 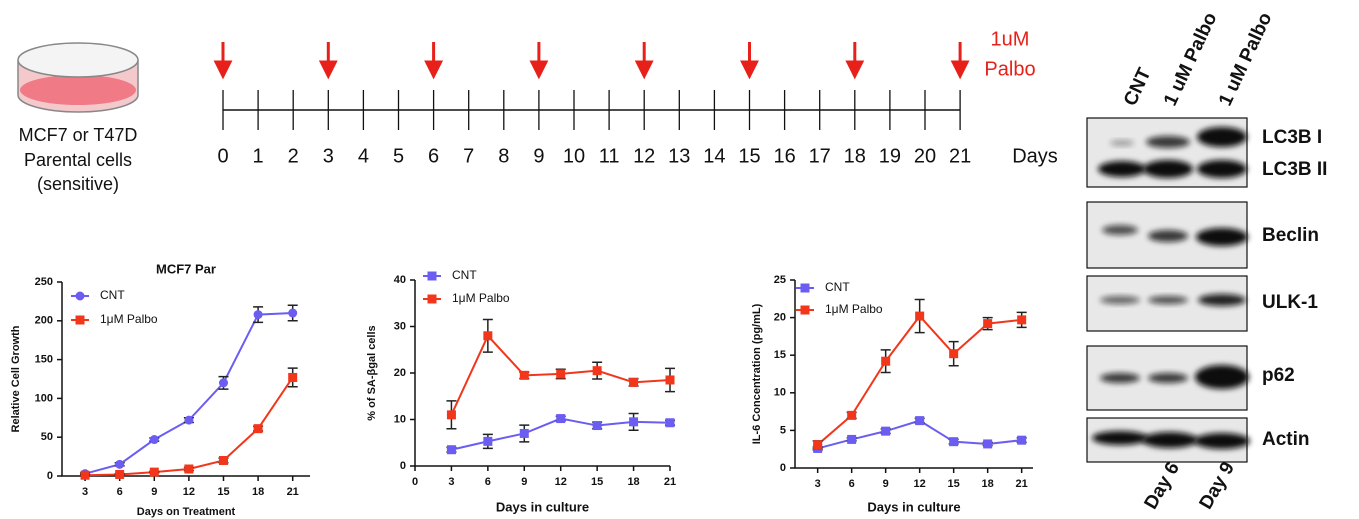 I want to click on chart-title: MCF7 Par, so click(x=186, y=268).